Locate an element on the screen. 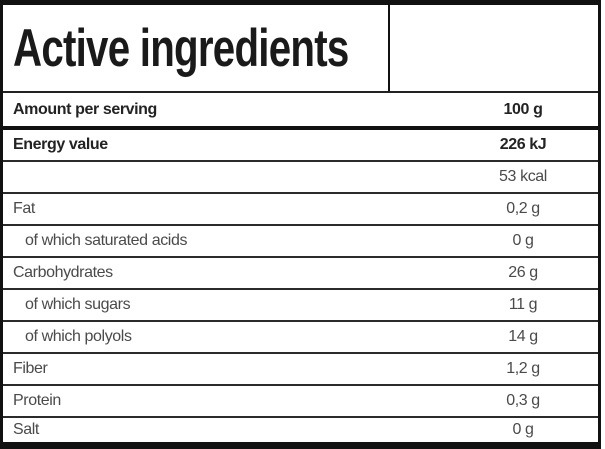 The image size is (605, 449). table-row: 53 kcal is located at coordinates (300, 178).